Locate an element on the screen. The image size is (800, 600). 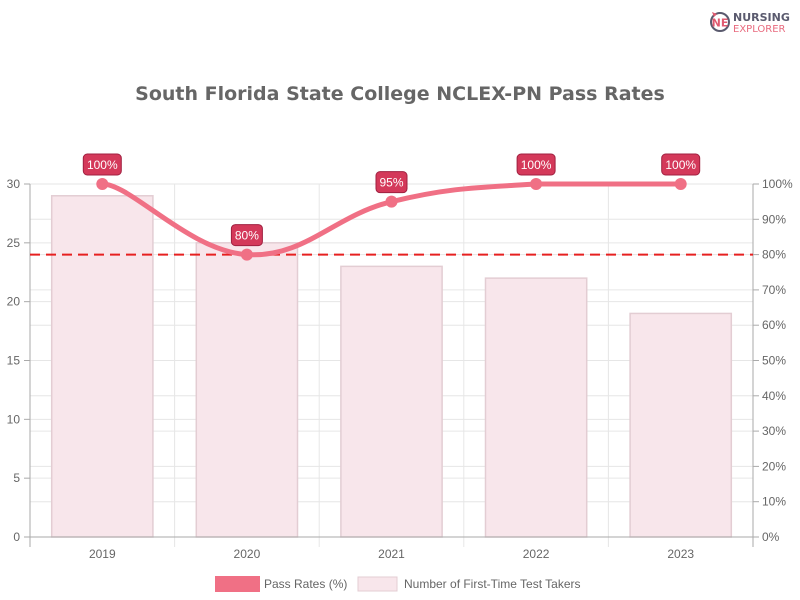
legend-label-test-takers: Number of First-Time Test Takers is located at coordinates (492, 584).